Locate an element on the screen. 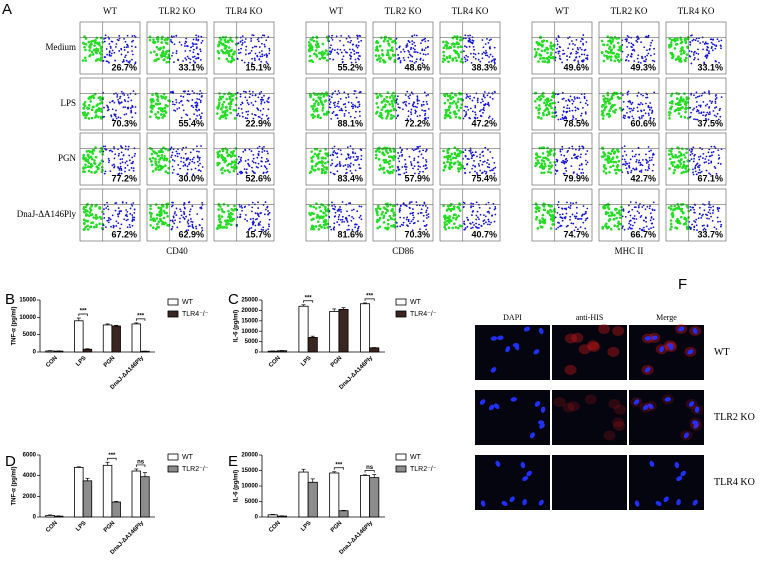 The height and width of the screenshot is (571, 760). micrograph-frame is located at coordinates (589, 417).